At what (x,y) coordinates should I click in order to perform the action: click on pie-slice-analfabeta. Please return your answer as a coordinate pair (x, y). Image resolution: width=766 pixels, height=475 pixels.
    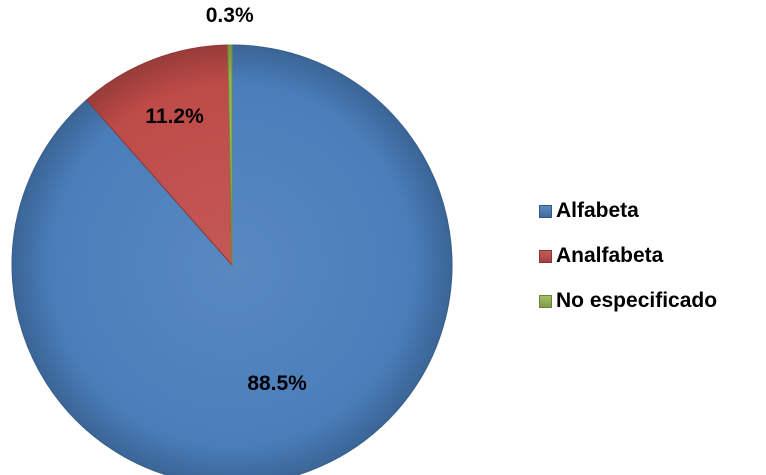
    Looking at the image, I should click on (159, 155).